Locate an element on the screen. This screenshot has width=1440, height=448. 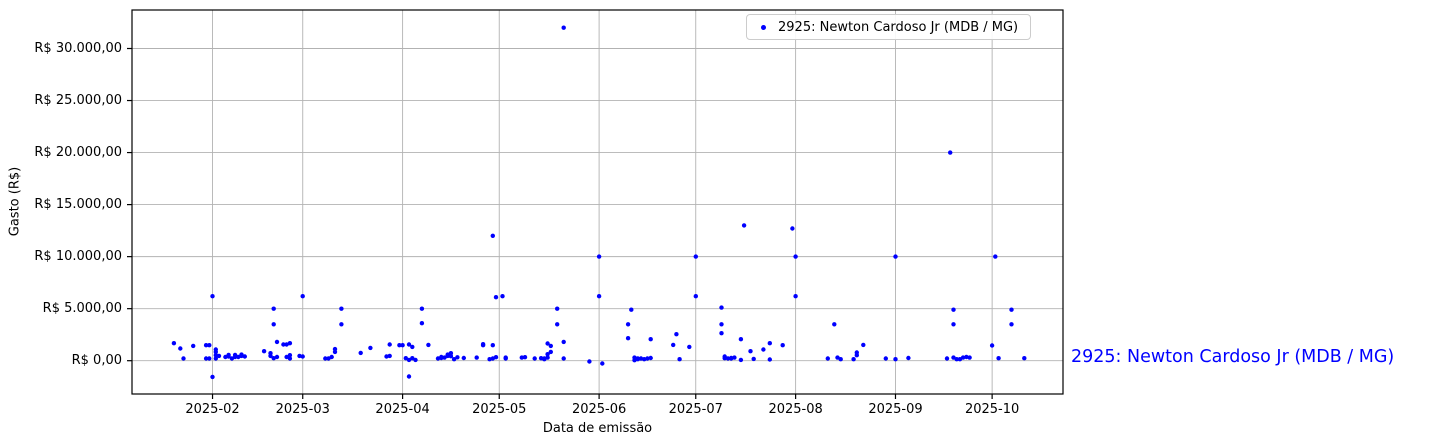
x-tick-label: 2025-10 is located at coordinates (992, 409).